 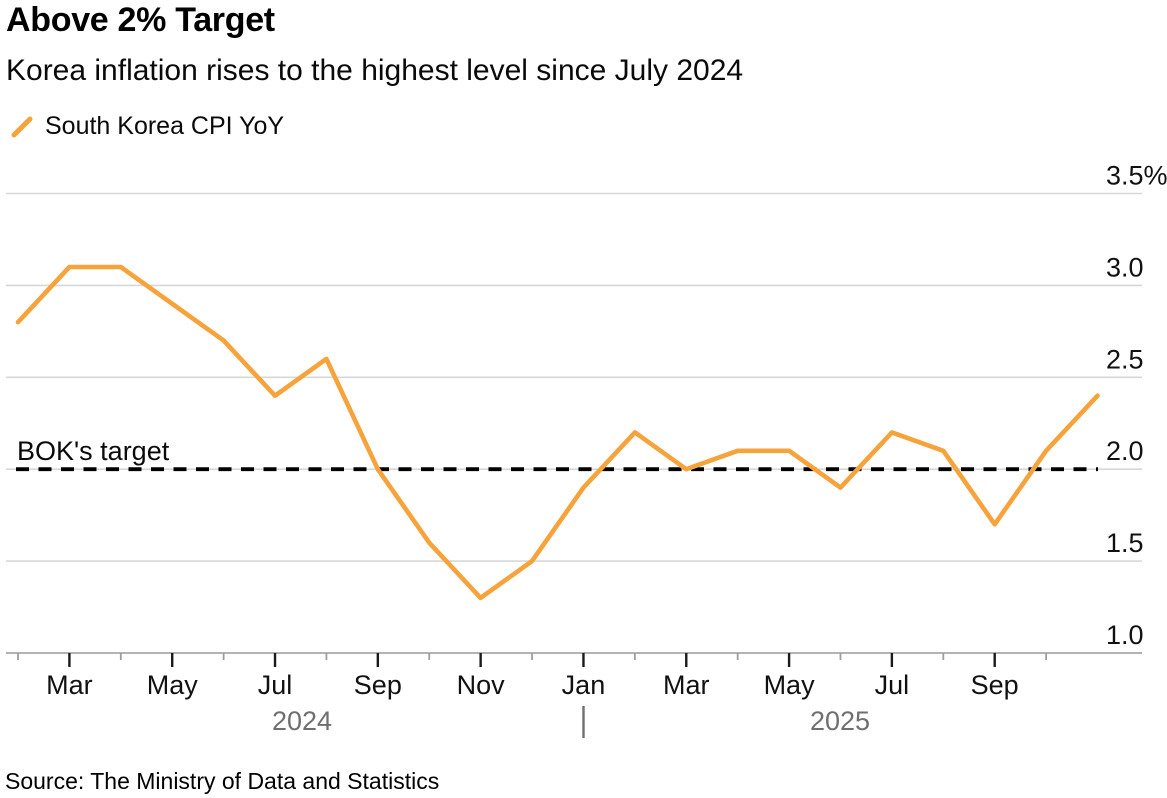 I want to click on chart-title: Above 2% Target, so click(x=140, y=20).